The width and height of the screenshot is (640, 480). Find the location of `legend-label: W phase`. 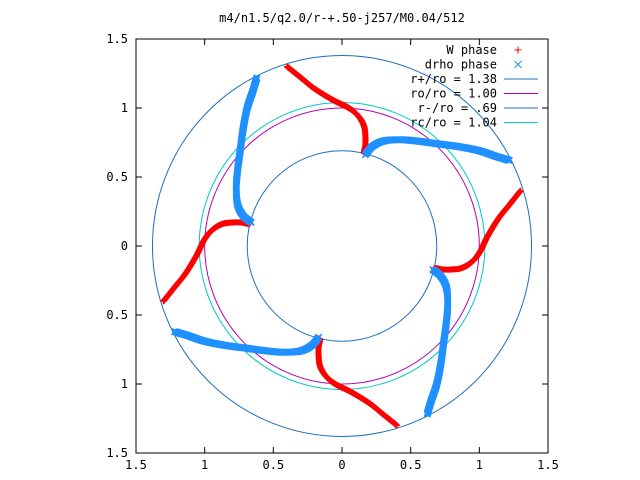

legend-label: W phase is located at coordinates (471, 50).